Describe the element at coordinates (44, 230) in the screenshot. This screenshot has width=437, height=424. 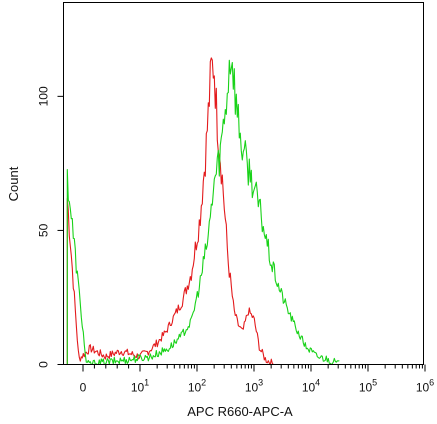
I see `y-tick-label: 50` at that location.